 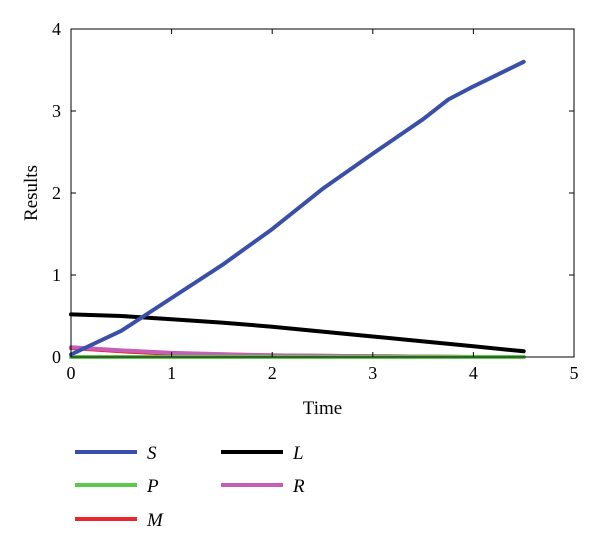 What do you see at coordinates (71, 373) in the screenshot?
I see `x-tick-label: 0` at bounding box center [71, 373].